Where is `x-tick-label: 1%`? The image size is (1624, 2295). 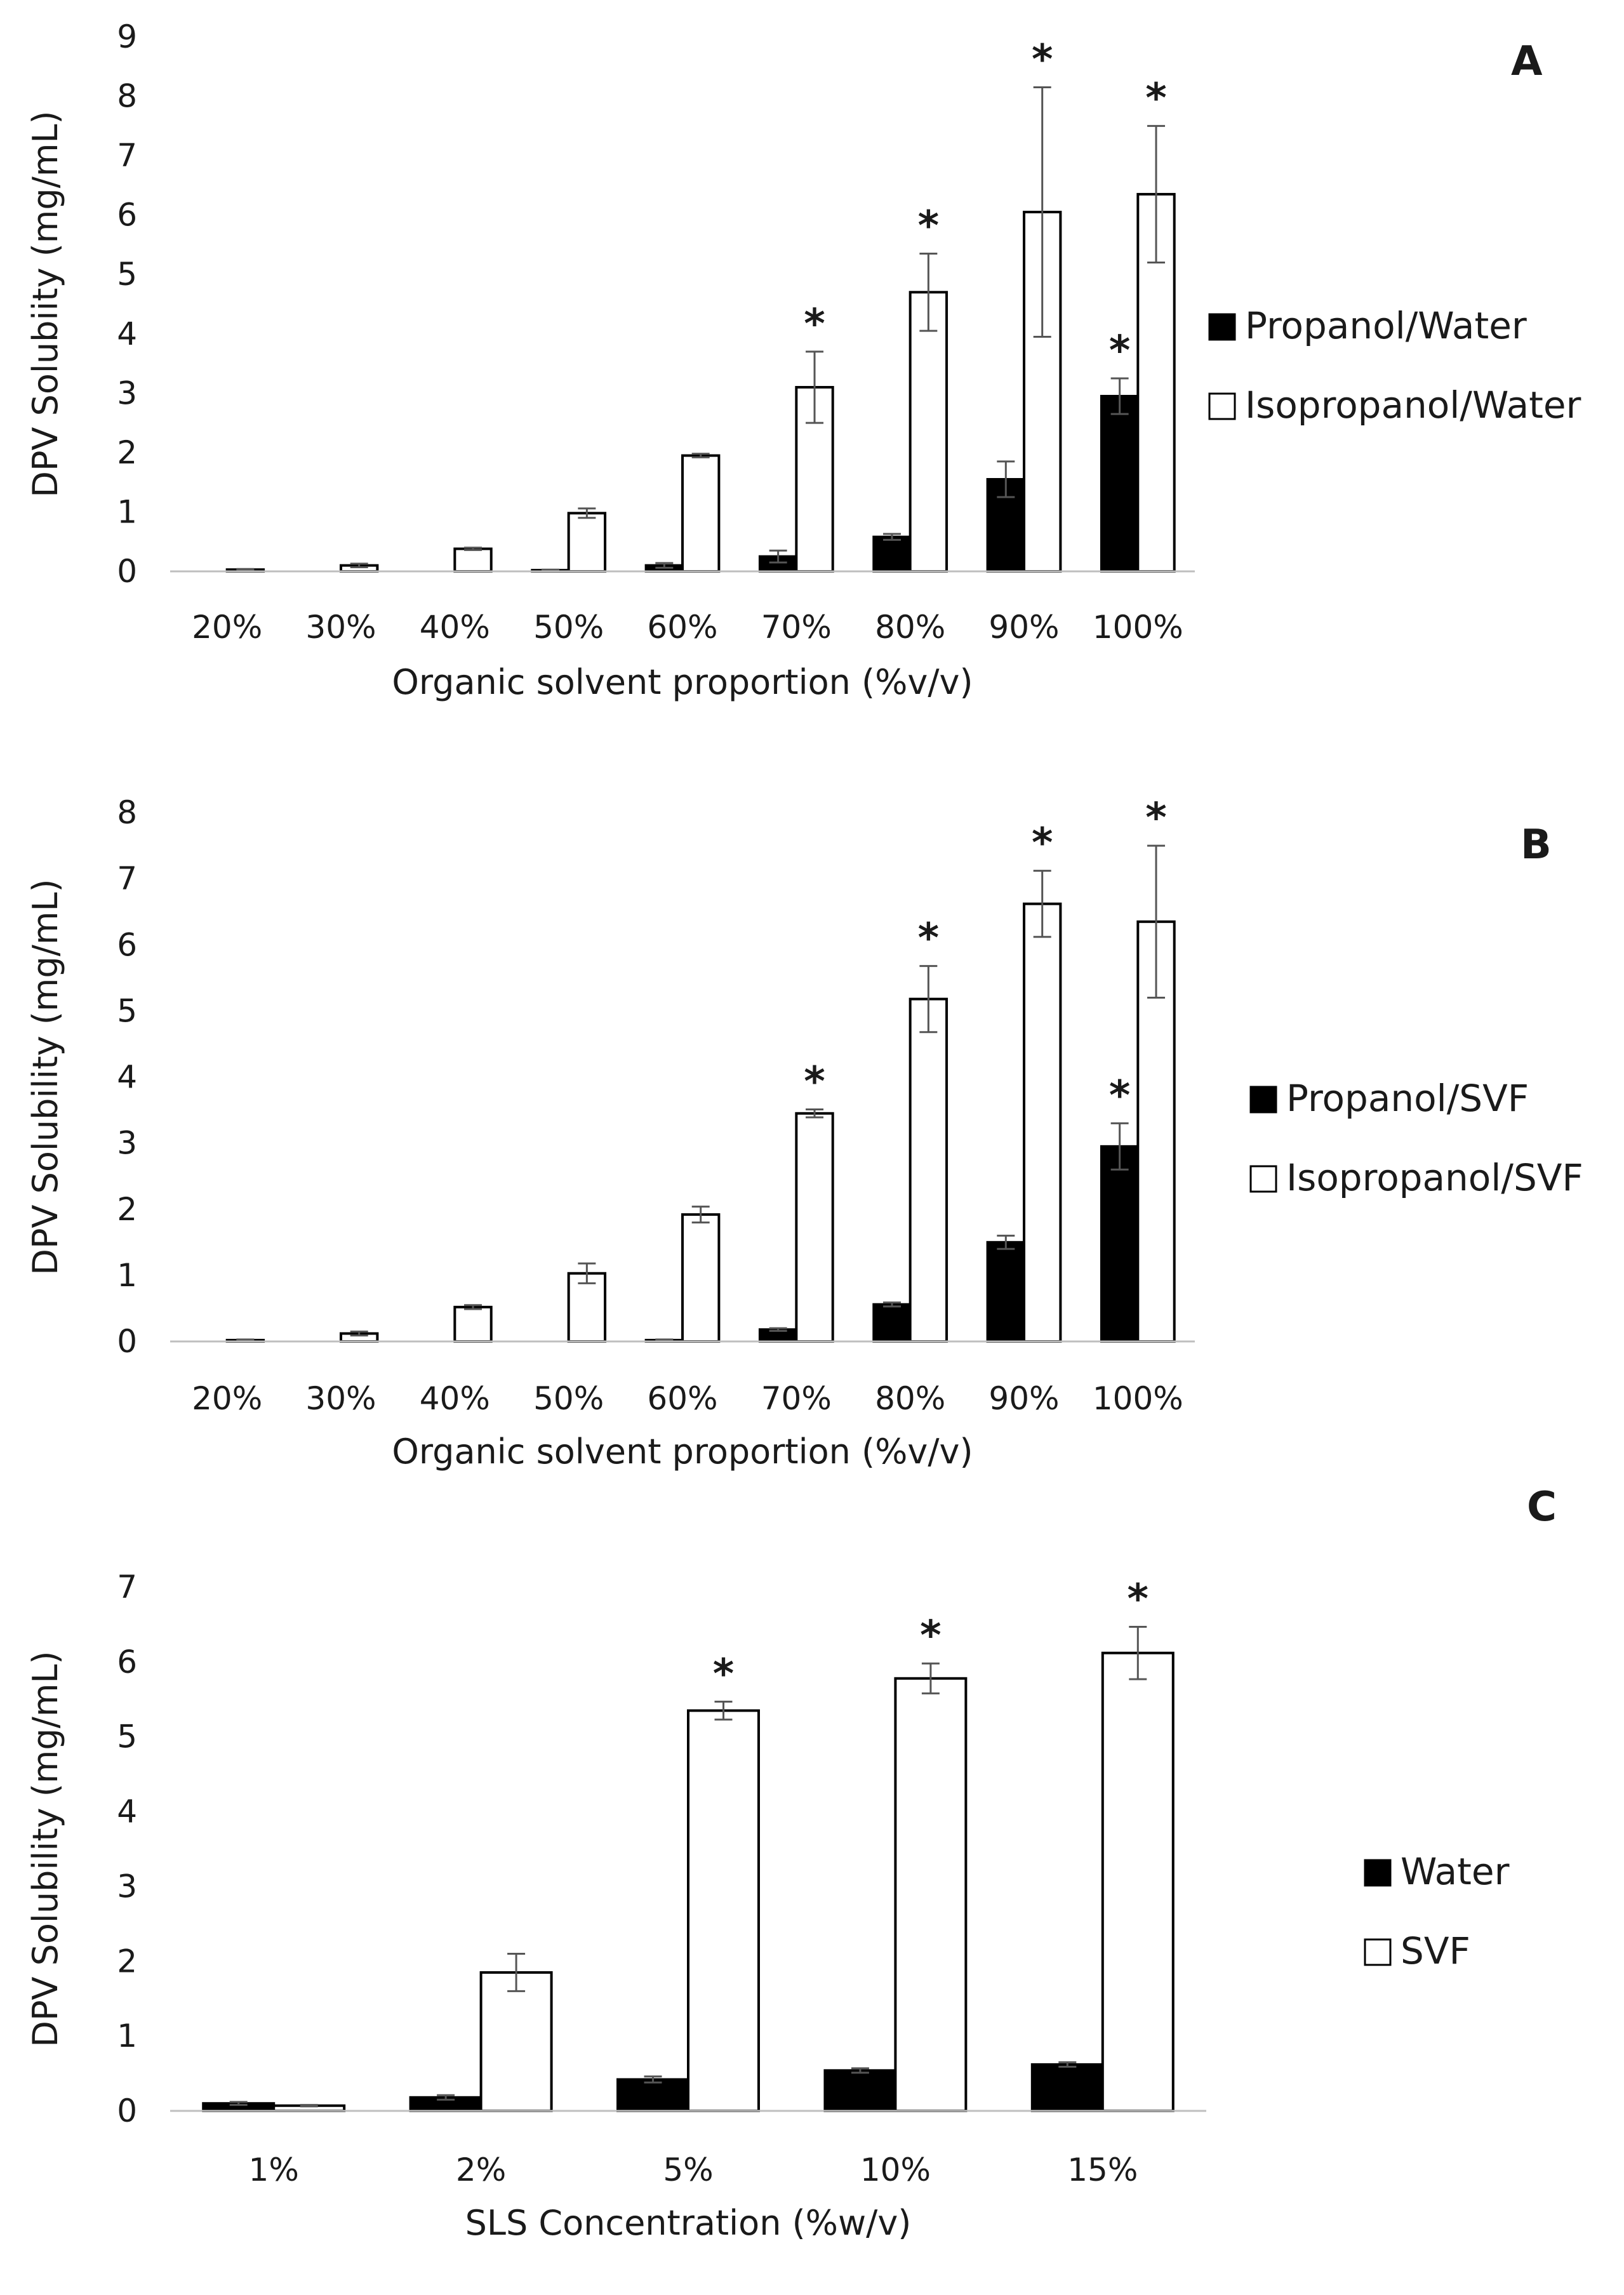
x-tick-label: 1% is located at coordinates (274, 2170).